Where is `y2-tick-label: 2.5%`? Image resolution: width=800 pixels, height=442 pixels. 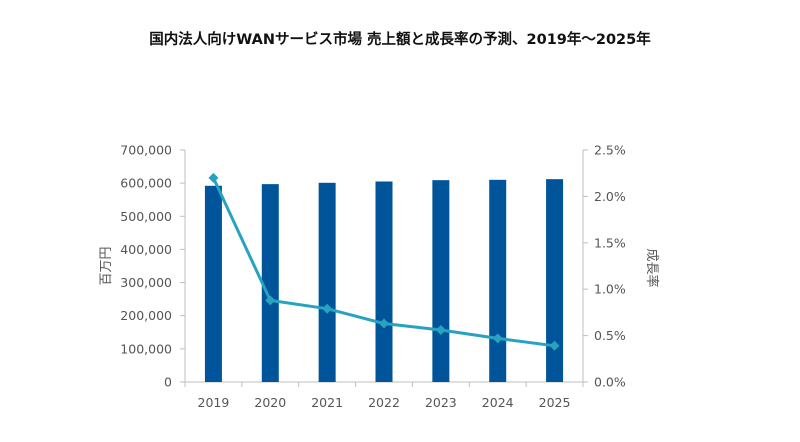 y2-tick-label: 2.5% is located at coordinates (610, 150).